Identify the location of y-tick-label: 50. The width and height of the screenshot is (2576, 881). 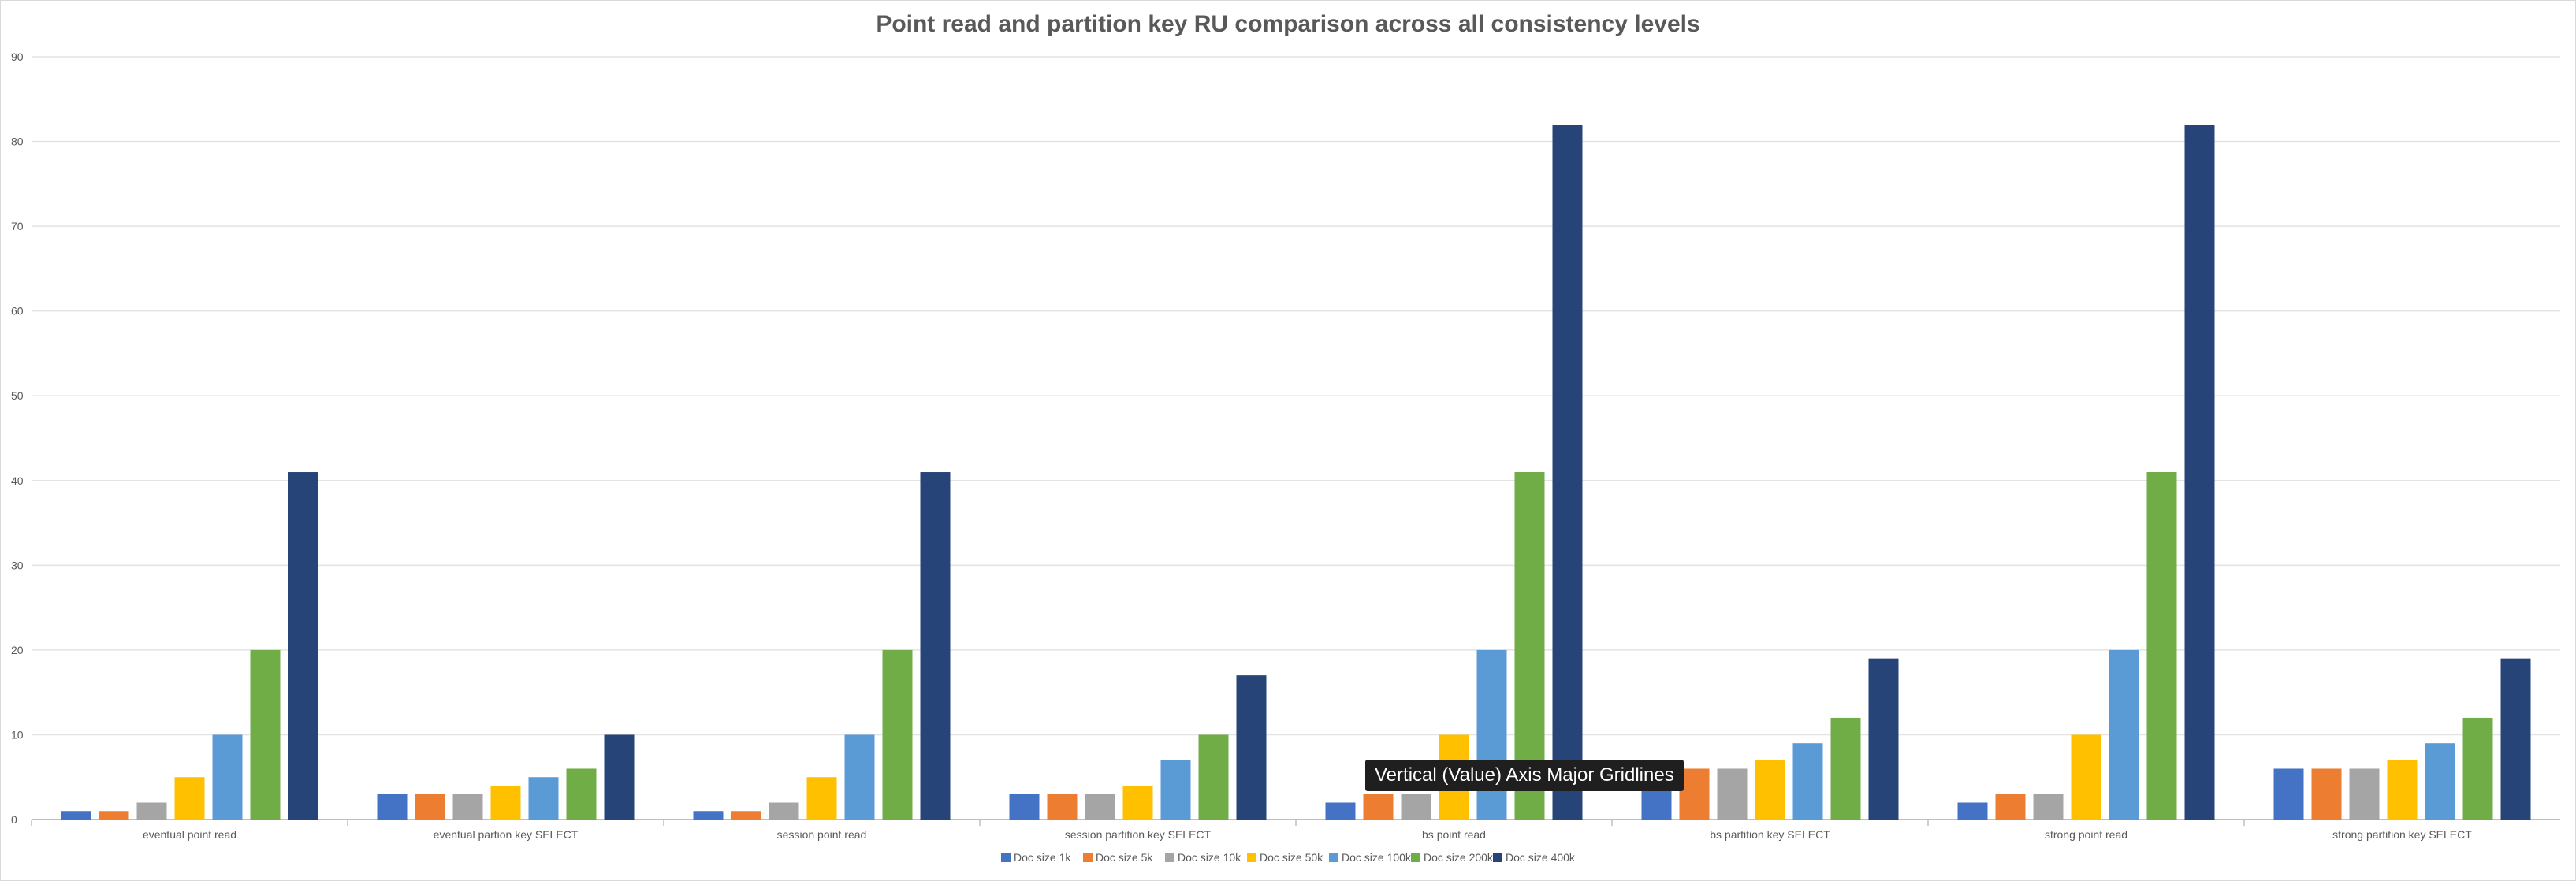
(17, 395).